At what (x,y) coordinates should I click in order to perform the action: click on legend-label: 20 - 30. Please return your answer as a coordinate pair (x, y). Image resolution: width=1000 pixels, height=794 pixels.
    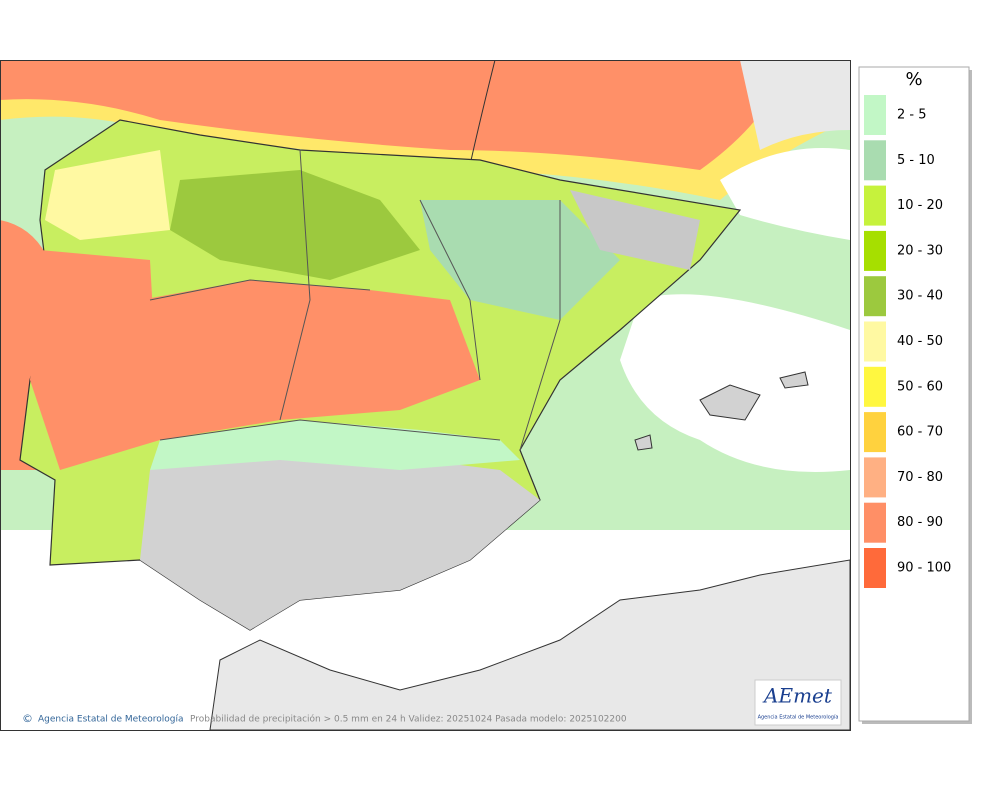
    Looking at the image, I should click on (920, 250).